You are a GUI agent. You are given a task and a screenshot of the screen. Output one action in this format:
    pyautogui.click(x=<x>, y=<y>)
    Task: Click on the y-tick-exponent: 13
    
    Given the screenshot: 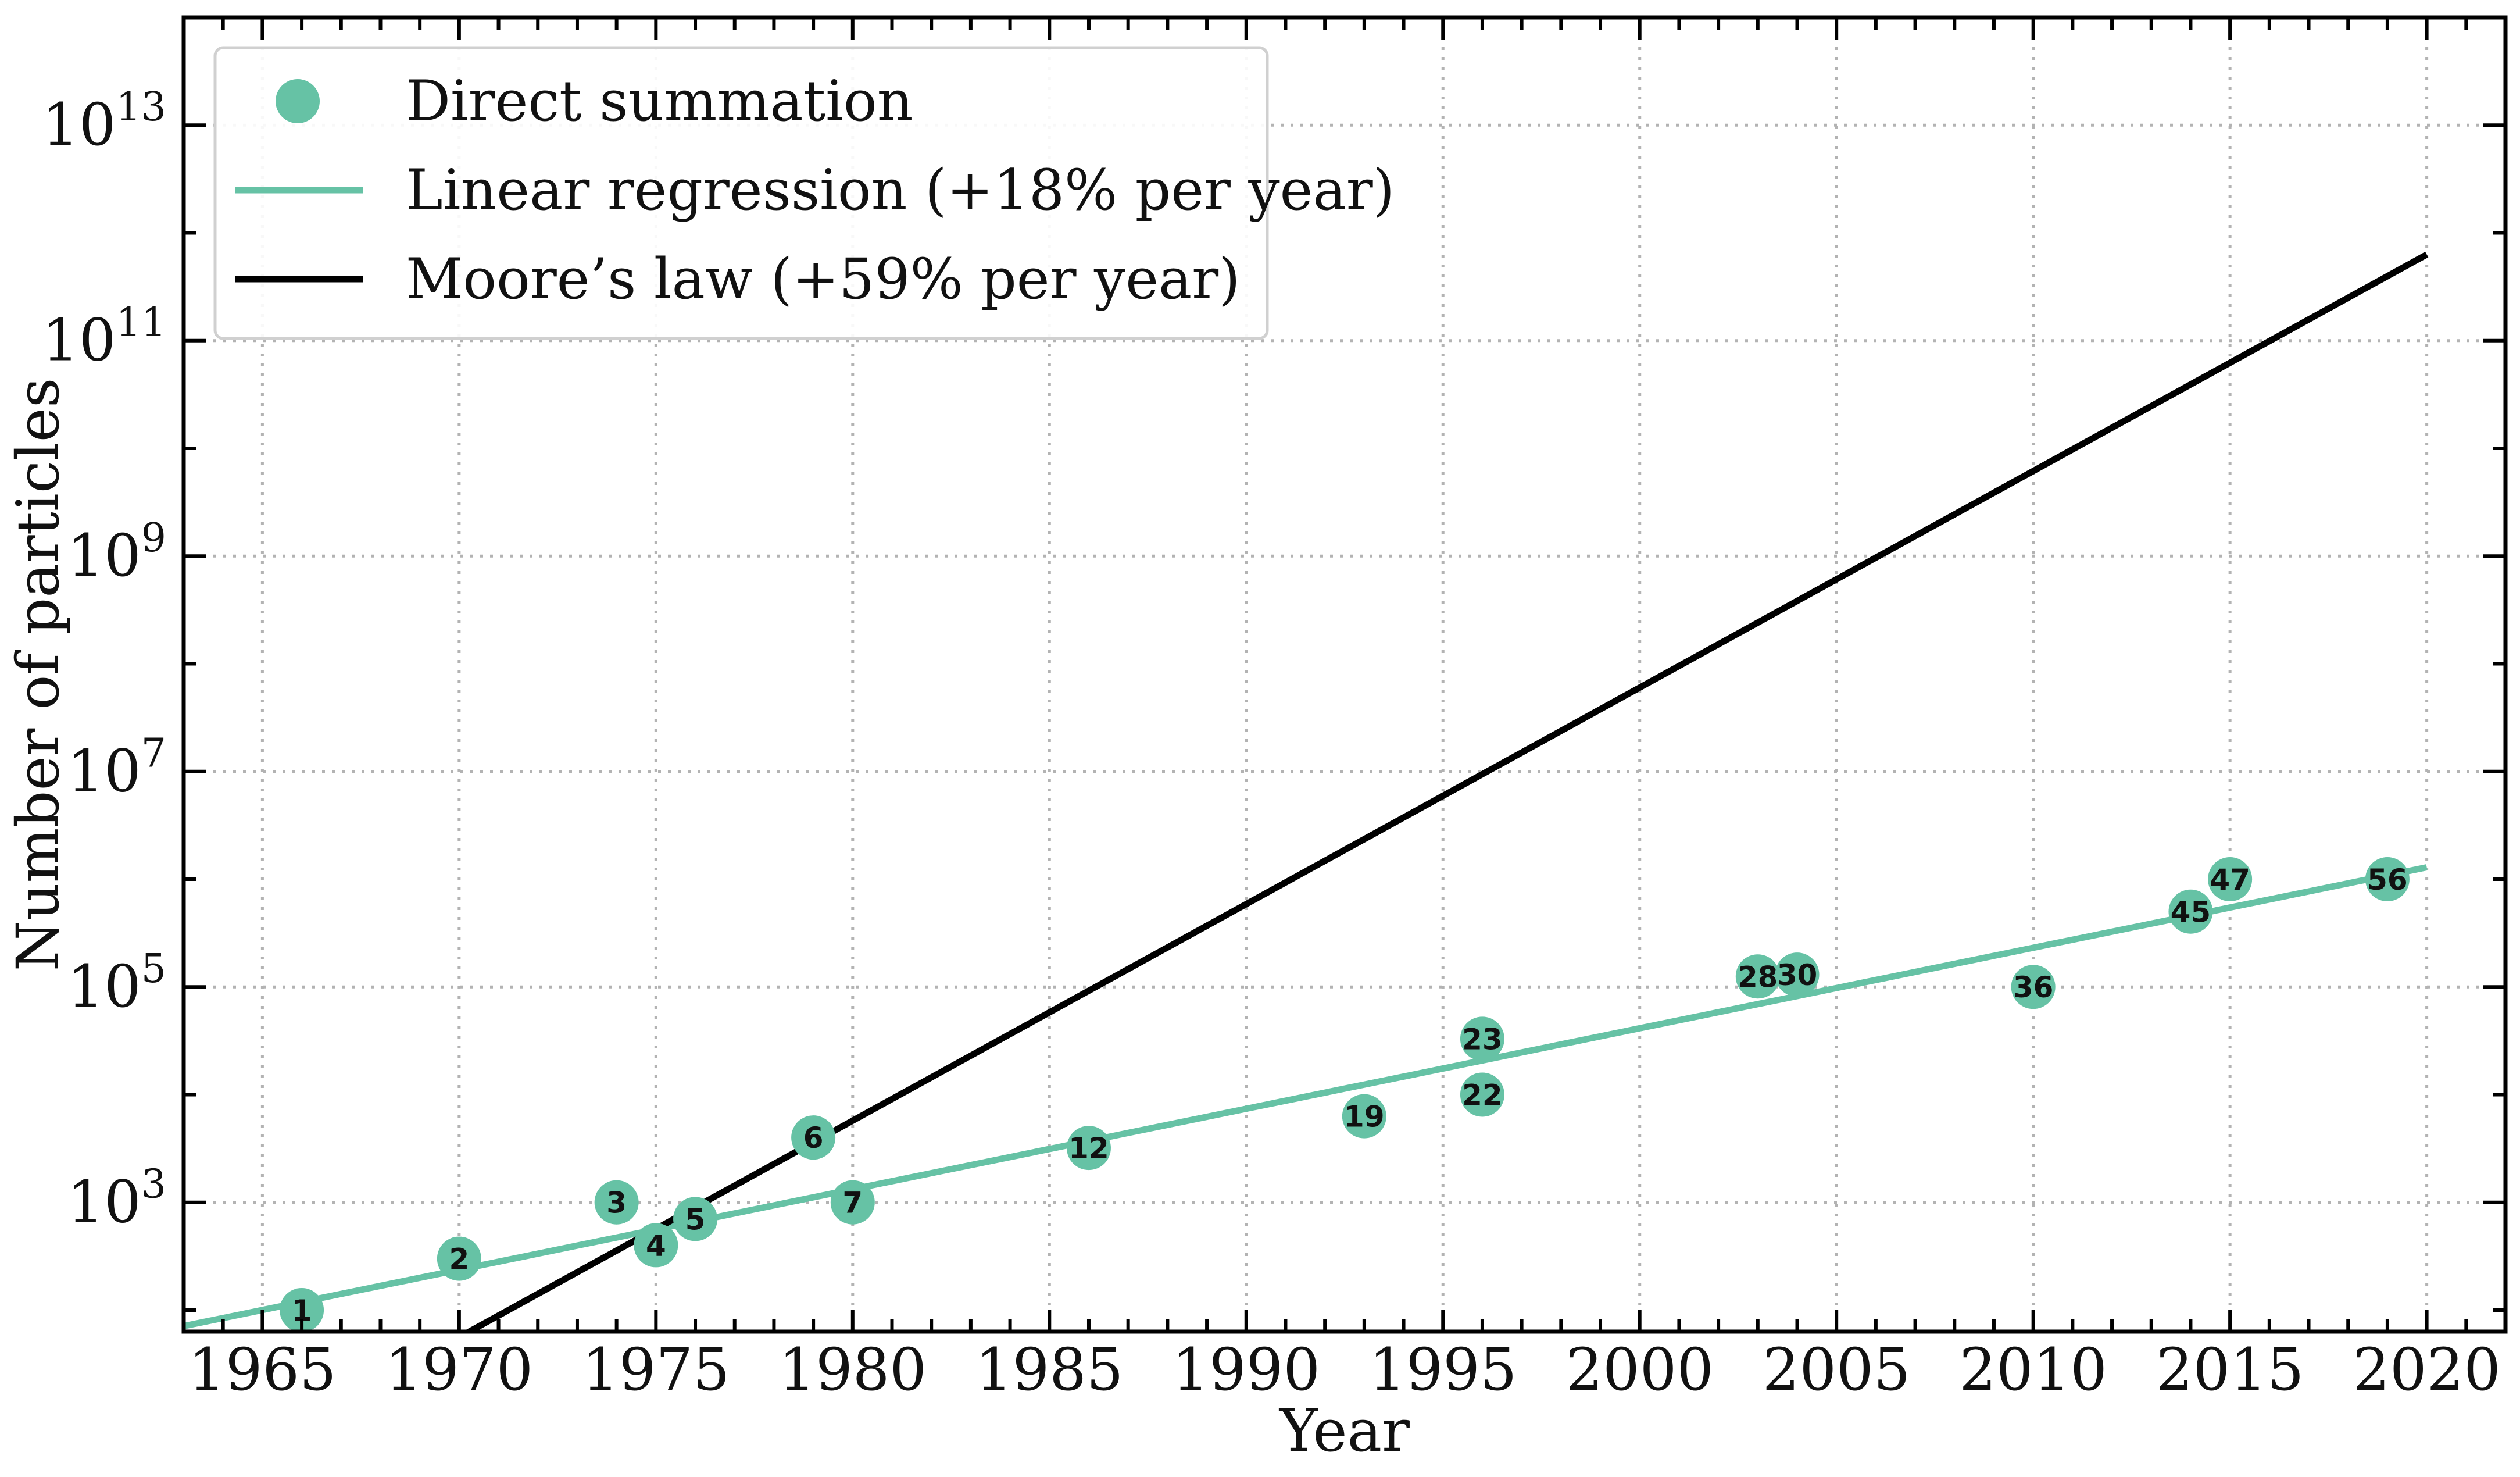 What is the action you would take?
    pyautogui.click(x=141, y=107)
    